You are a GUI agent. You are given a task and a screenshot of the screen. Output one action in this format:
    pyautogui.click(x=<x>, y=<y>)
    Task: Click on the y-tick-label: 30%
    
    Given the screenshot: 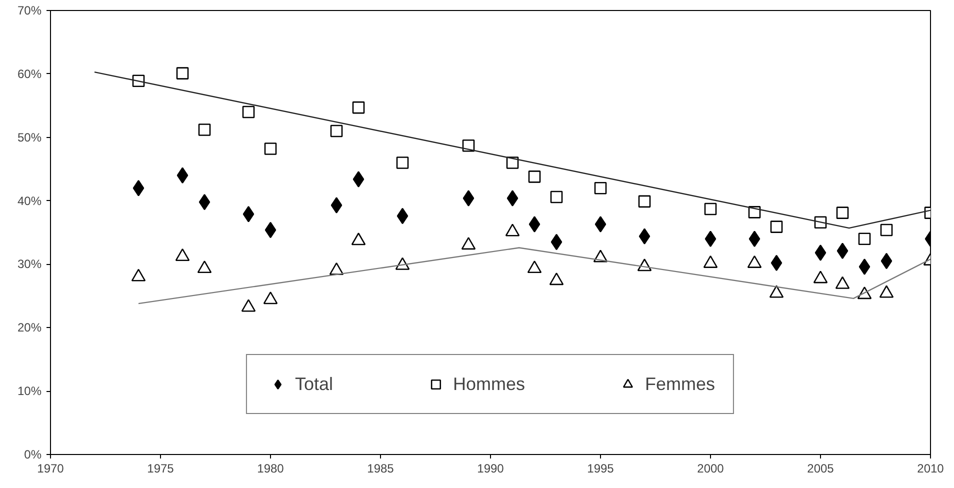 What is the action you would take?
    pyautogui.click(x=29, y=264)
    